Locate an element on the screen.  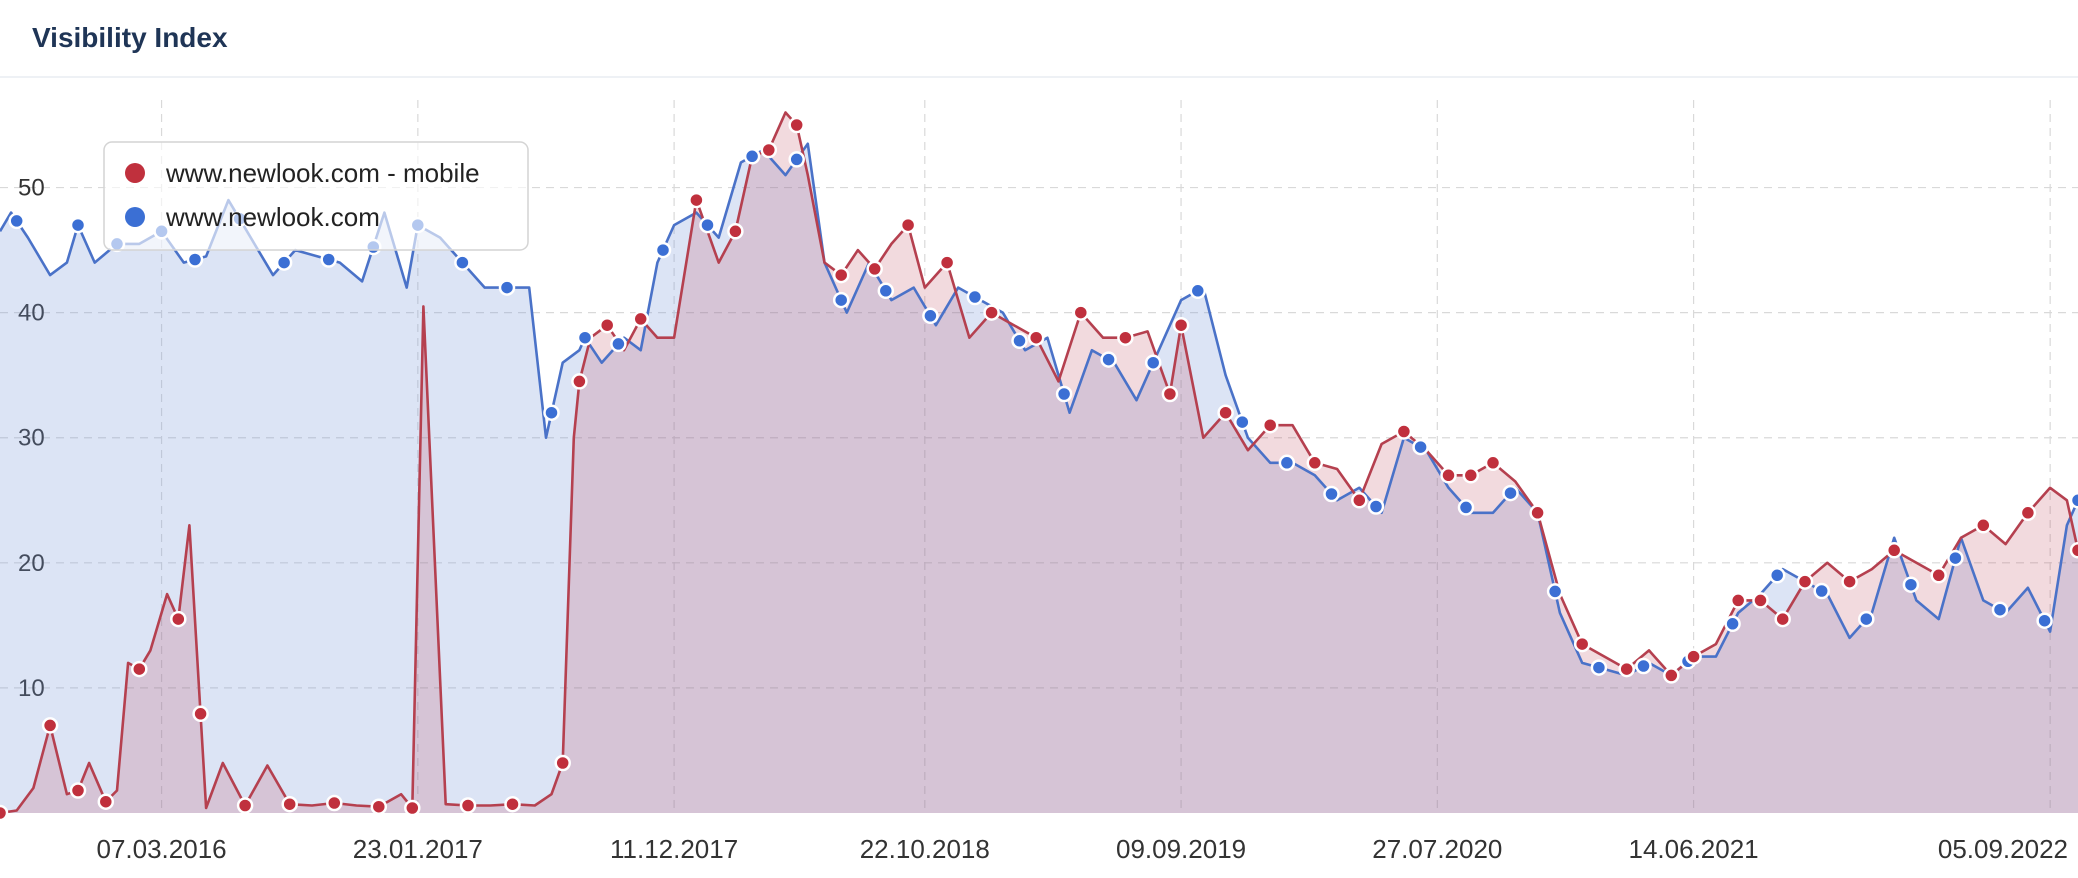
x-tick-label: 05.09.2022 is located at coordinates (2003, 849).